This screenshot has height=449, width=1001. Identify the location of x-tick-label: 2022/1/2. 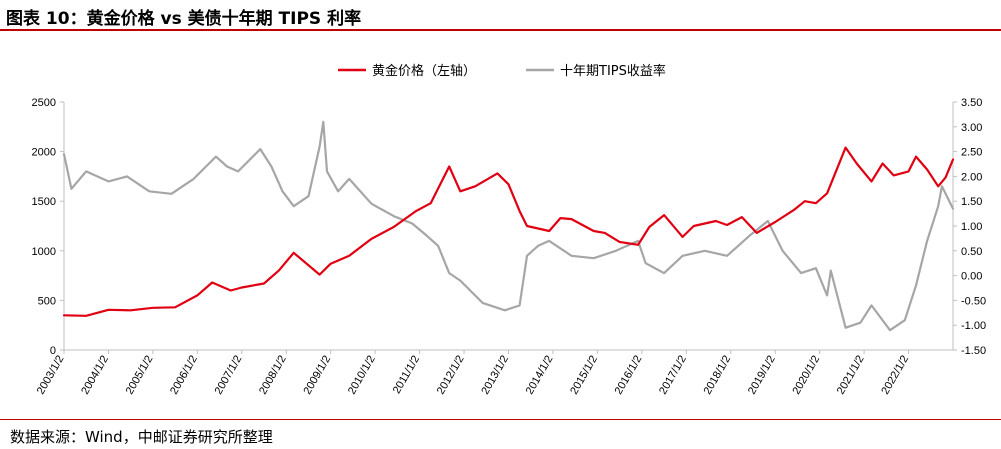
(895, 375).